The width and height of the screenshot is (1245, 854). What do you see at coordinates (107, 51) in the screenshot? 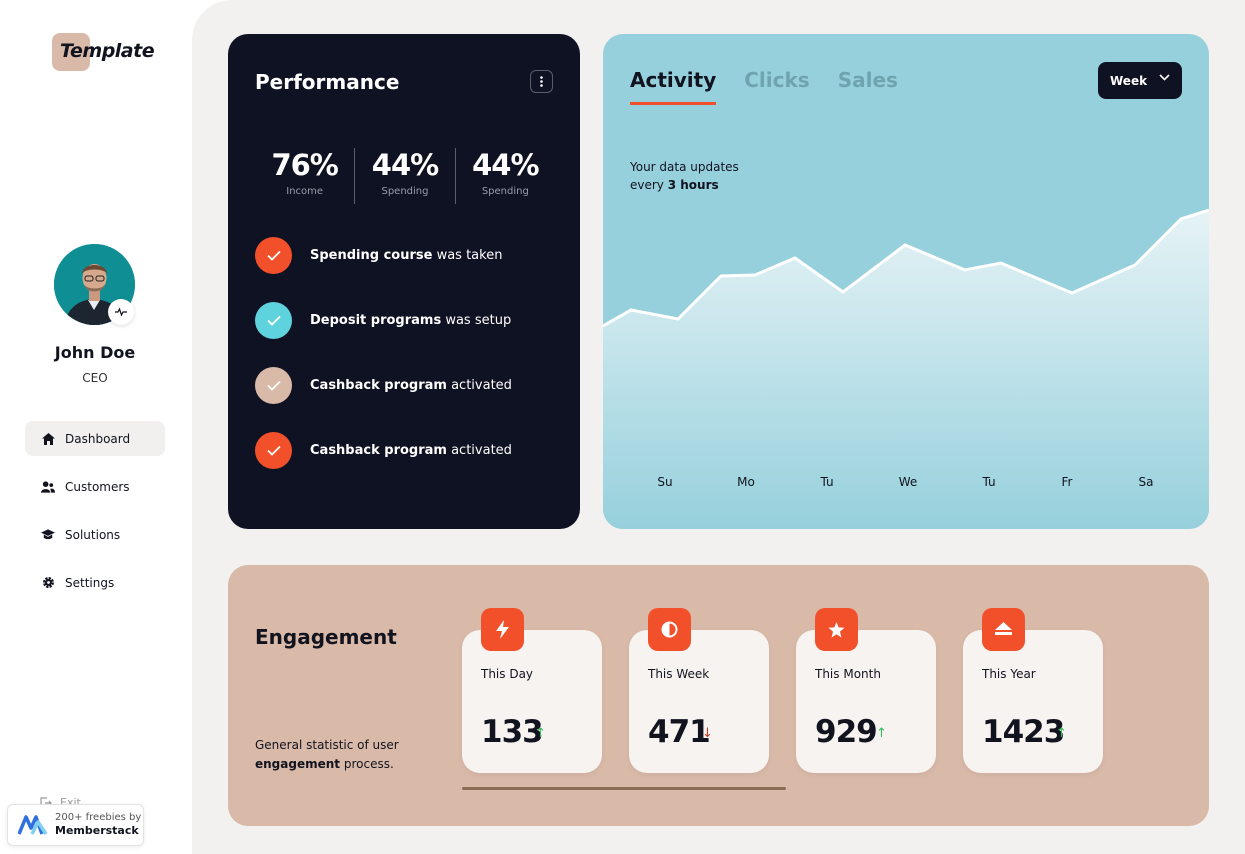
I see `logo-text: Template` at bounding box center [107, 51].